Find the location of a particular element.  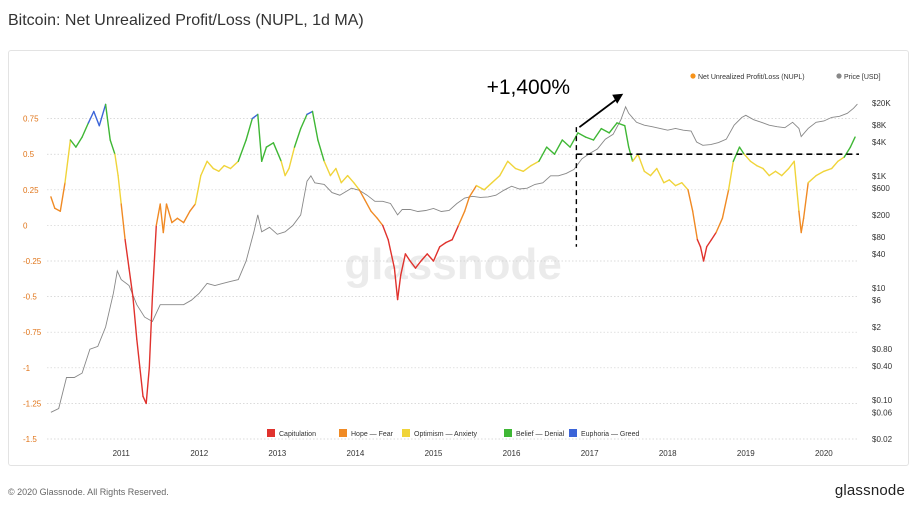

legend-top-label: Price [USD] is located at coordinates (862, 77).